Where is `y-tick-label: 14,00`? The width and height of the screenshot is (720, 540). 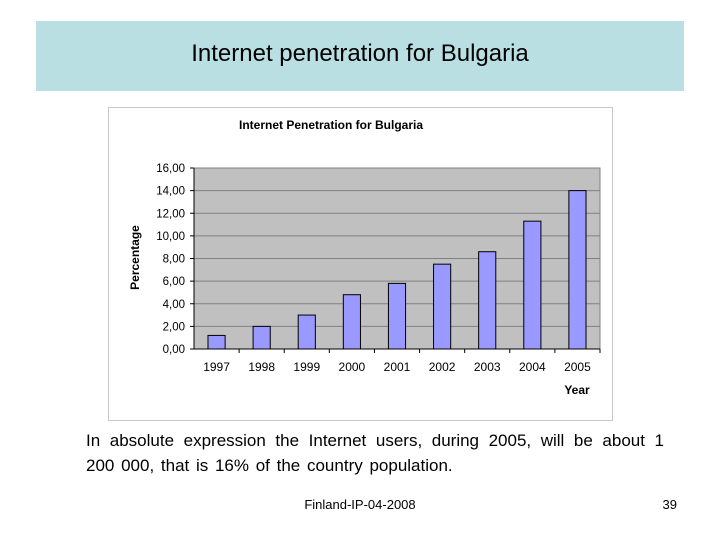 y-tick-label: 14,00 is located at coordinates (170, 192).